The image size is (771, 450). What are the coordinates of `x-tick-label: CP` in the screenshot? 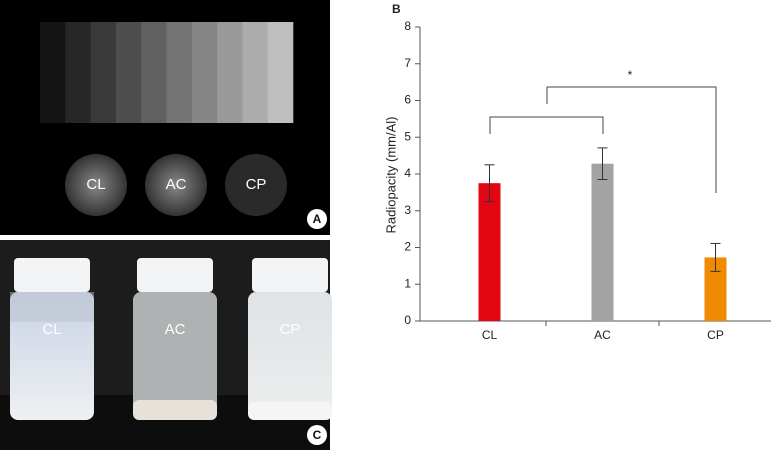 It's located at (715, 335).